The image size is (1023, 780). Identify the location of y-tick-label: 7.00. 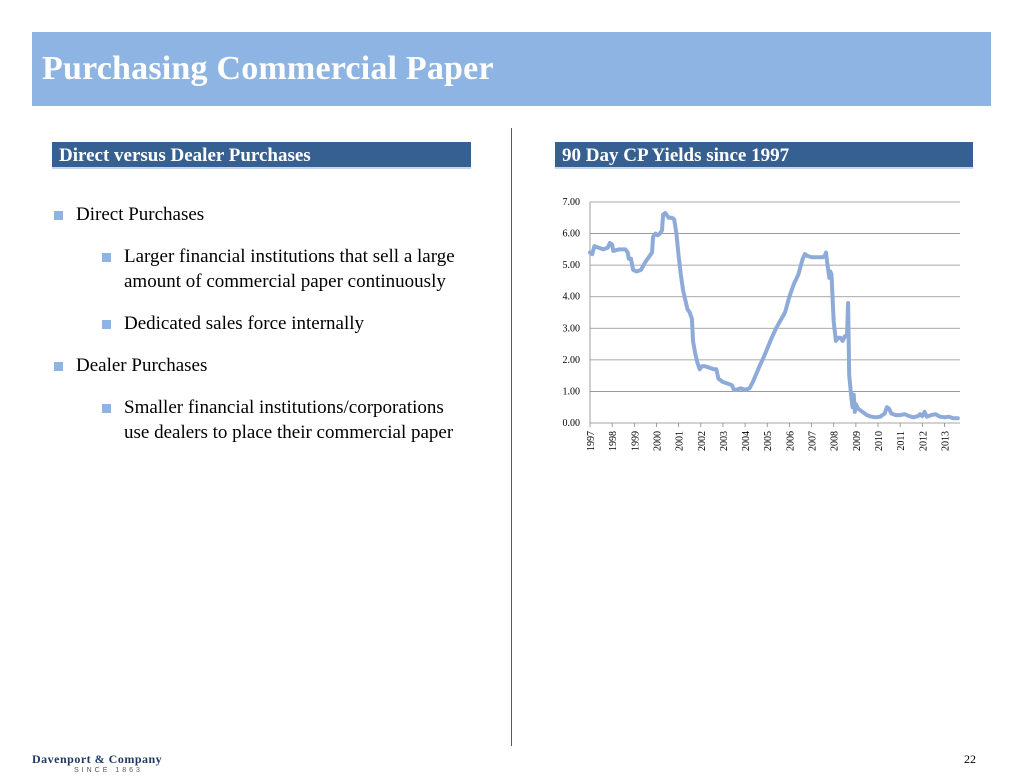
(572, 202).